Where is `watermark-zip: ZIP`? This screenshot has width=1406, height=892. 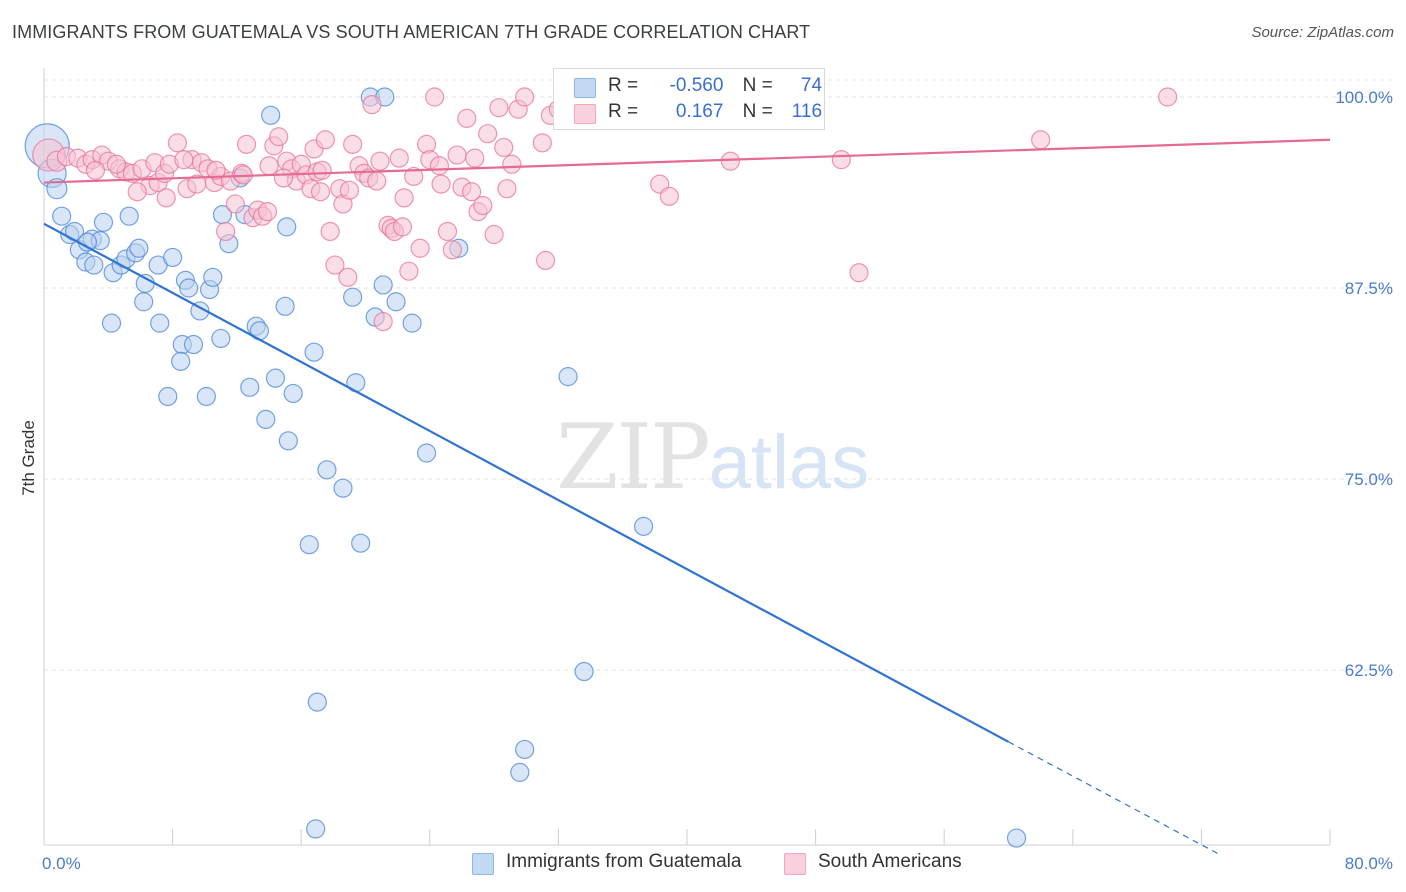
watermark-zip: ZIP is located at coordinates (633, 457).